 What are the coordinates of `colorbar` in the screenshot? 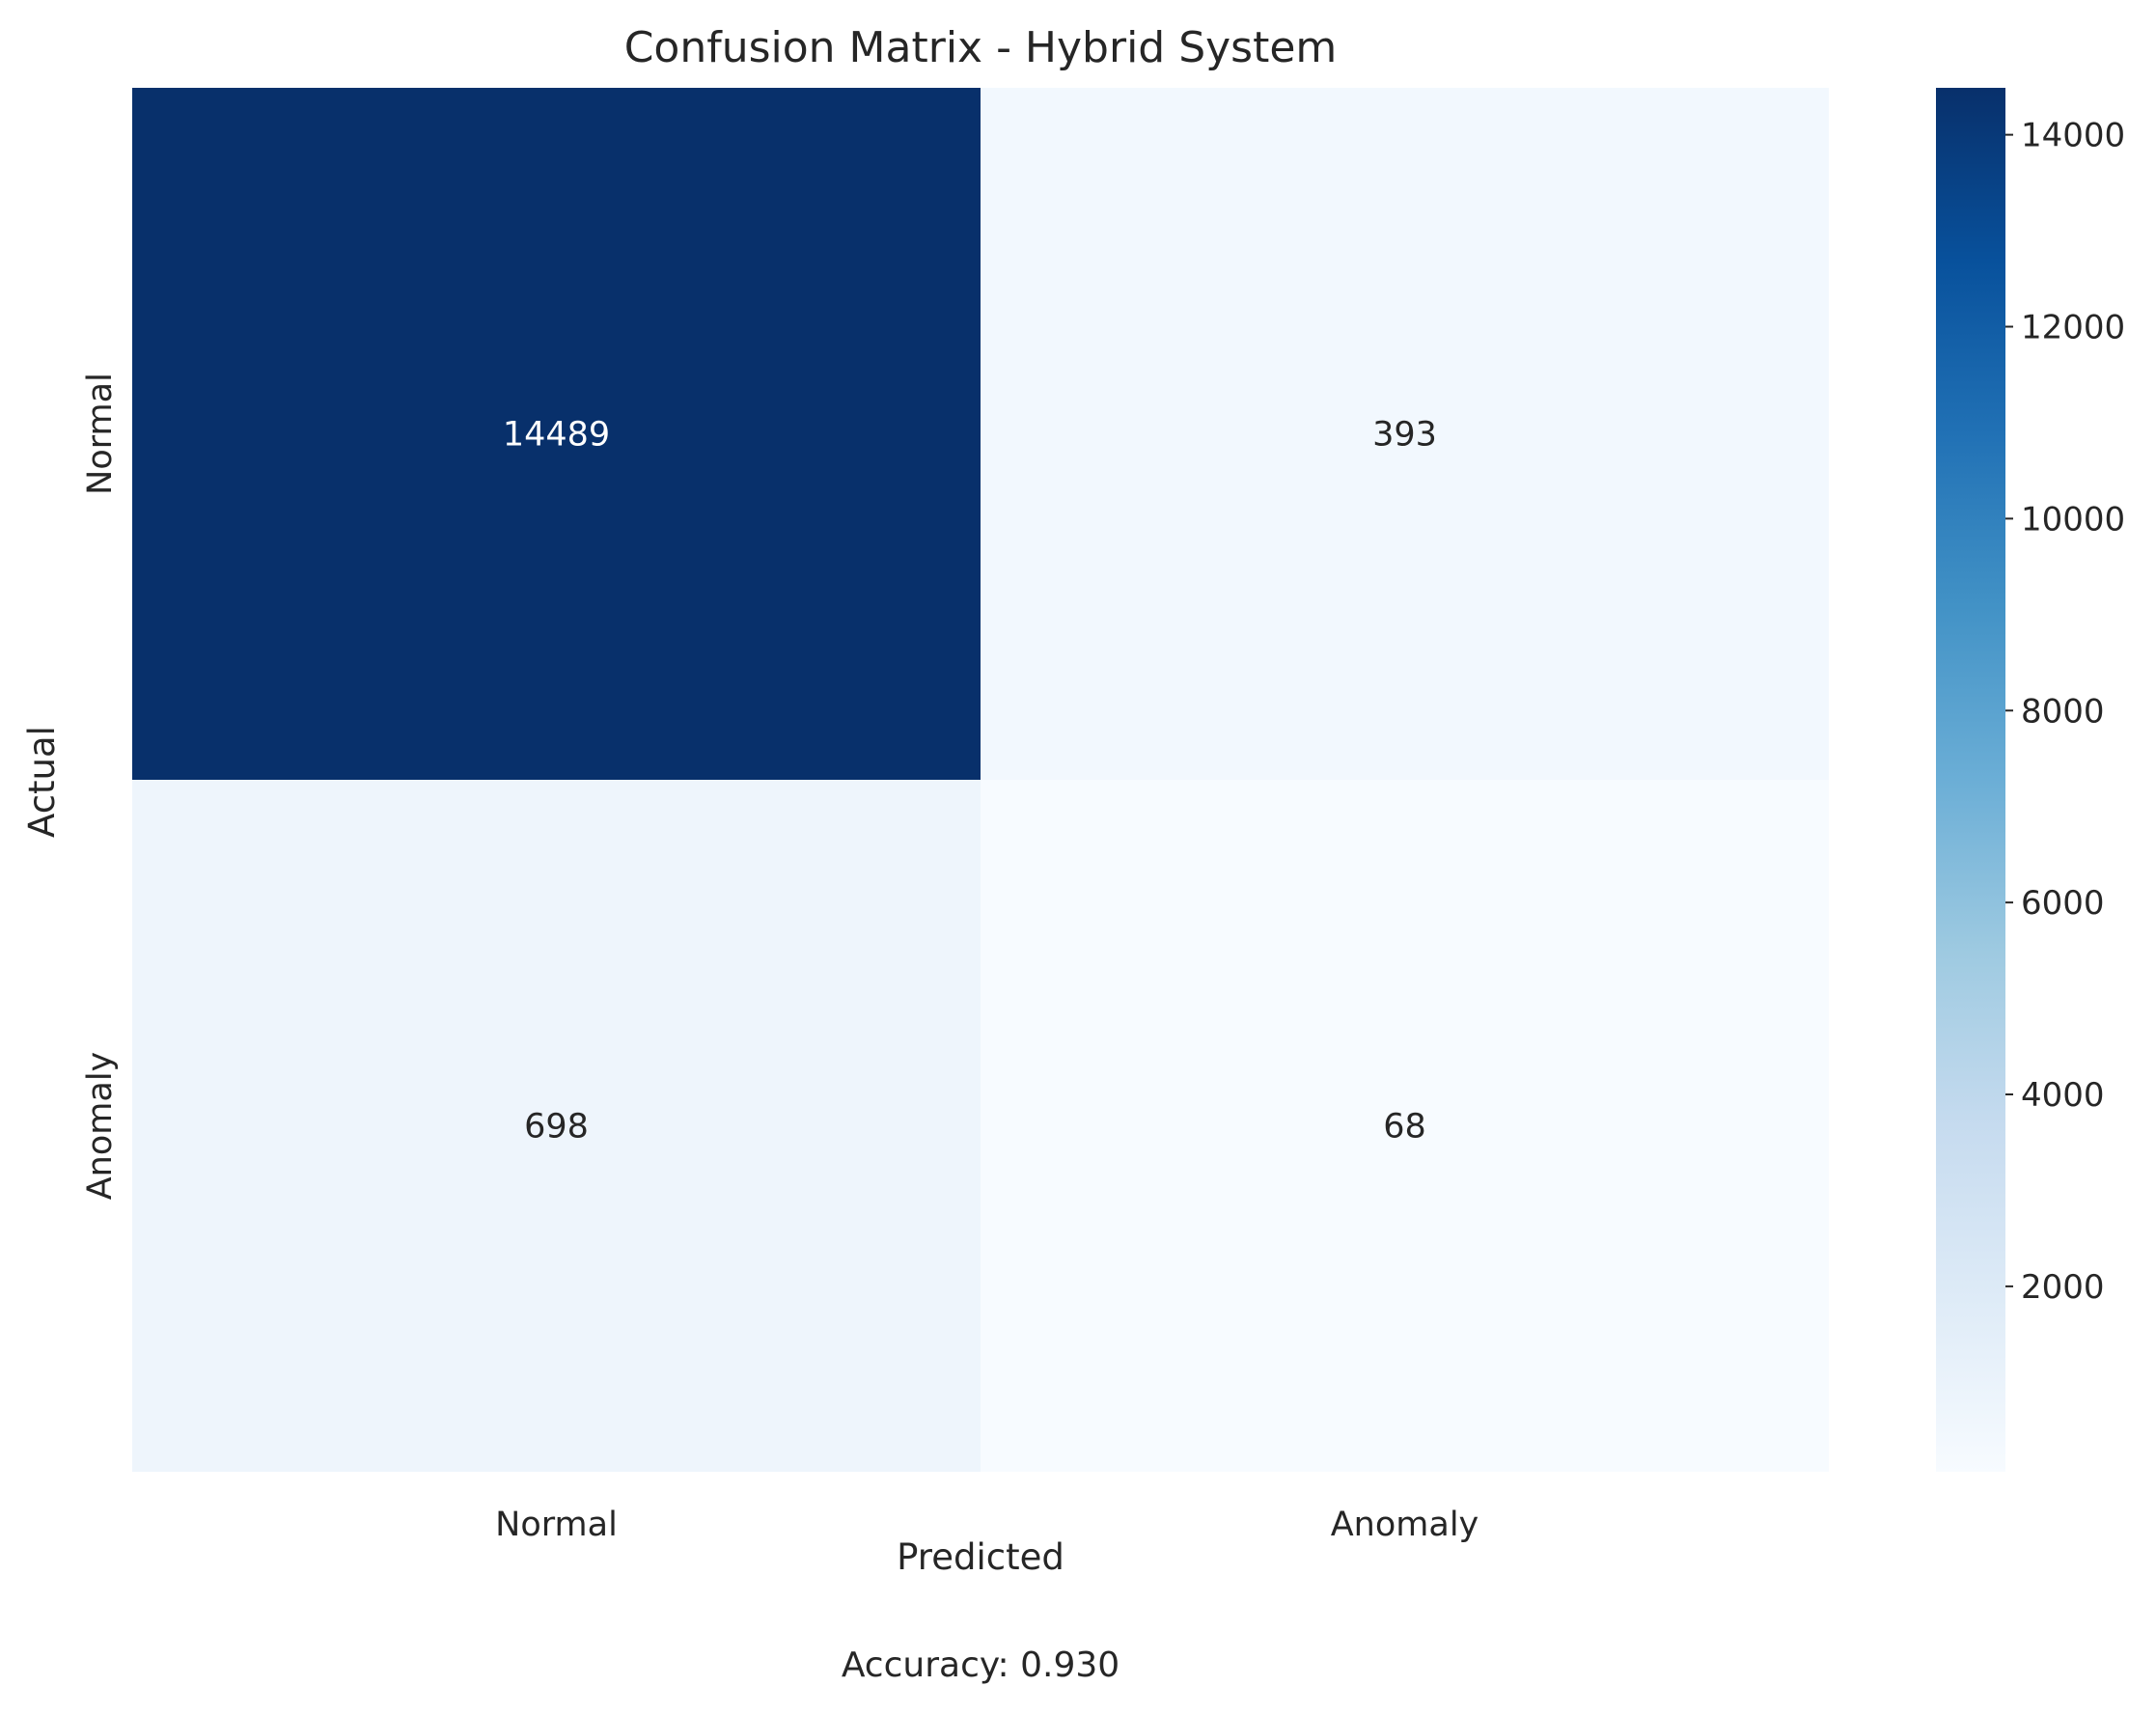 It's located at (1970, 780).